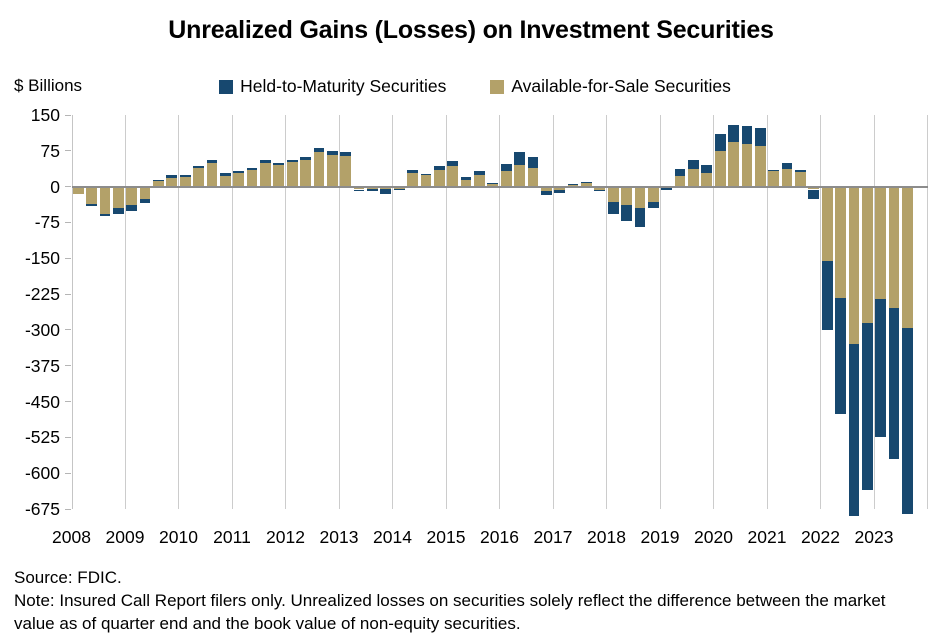 Image resolution: width=942 pixels, height=641 pixels. What do you see at coordinates (145, 192) in the screenshot?
I see `bar-2009-Q2-afs` at bounding box center [145, 192].